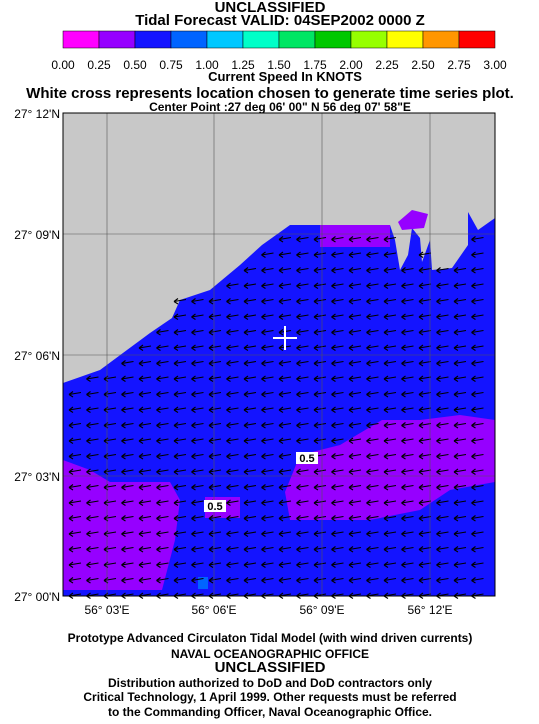 The width and height of the screenshot is (539, 724). I want to click on footer-line: UNCLASSIFIED, so click(270, 667).